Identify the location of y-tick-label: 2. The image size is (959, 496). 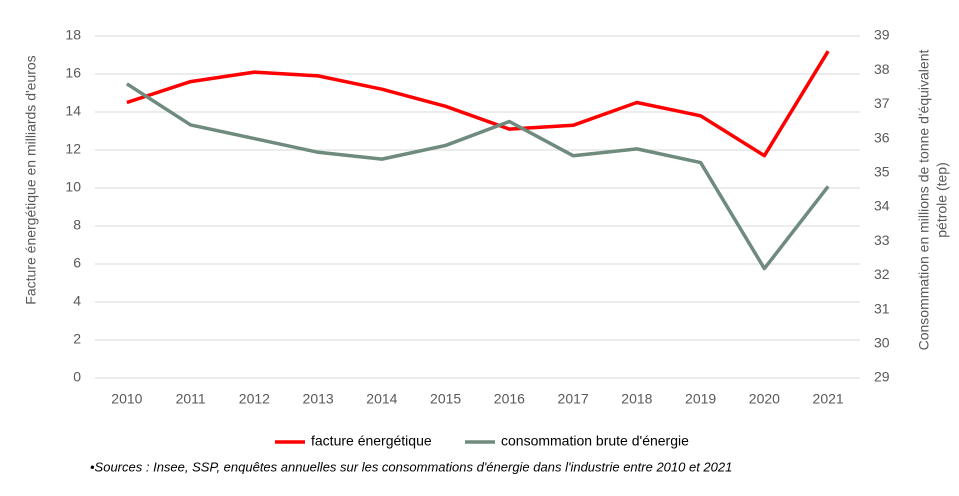
(77, 339).